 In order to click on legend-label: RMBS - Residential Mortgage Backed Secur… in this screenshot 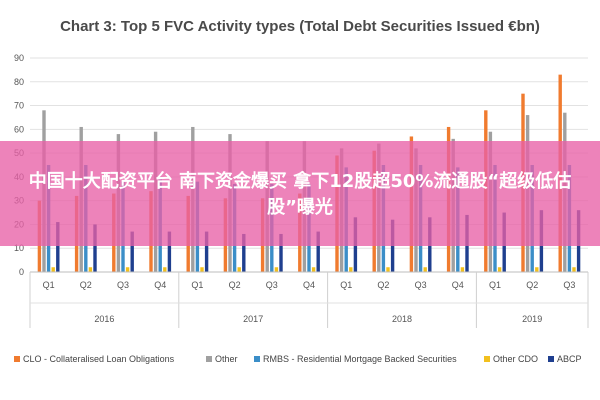, I will do `click(360, 359)`.